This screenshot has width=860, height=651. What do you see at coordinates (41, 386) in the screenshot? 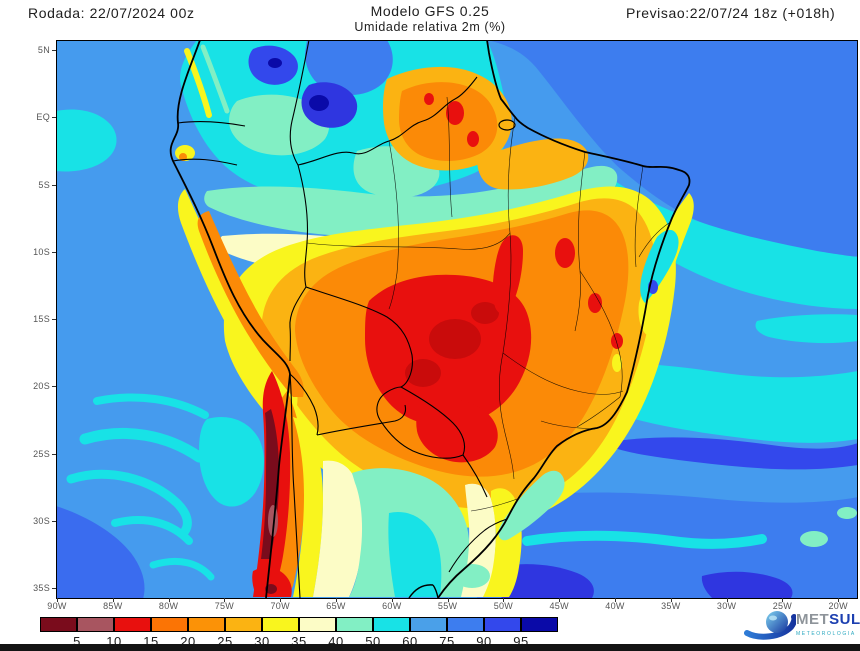
I see `lat-label-20S: 20S` at bounding box center [41, 386].